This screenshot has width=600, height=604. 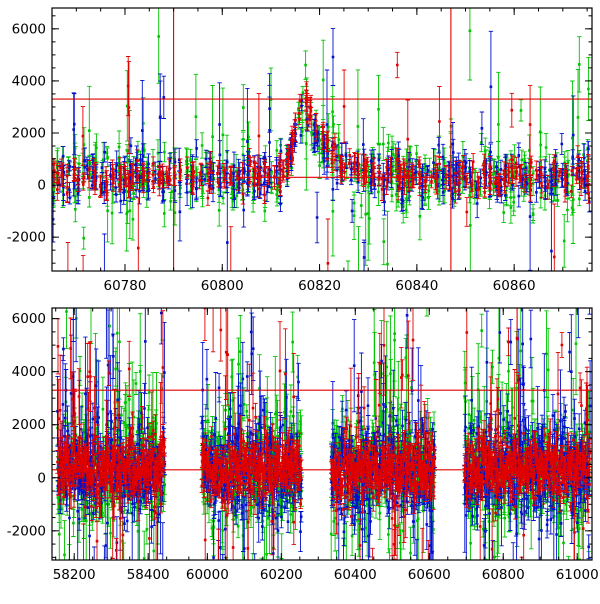 I want to click on x-tick-label: 60000, so click(x=207, y=575).